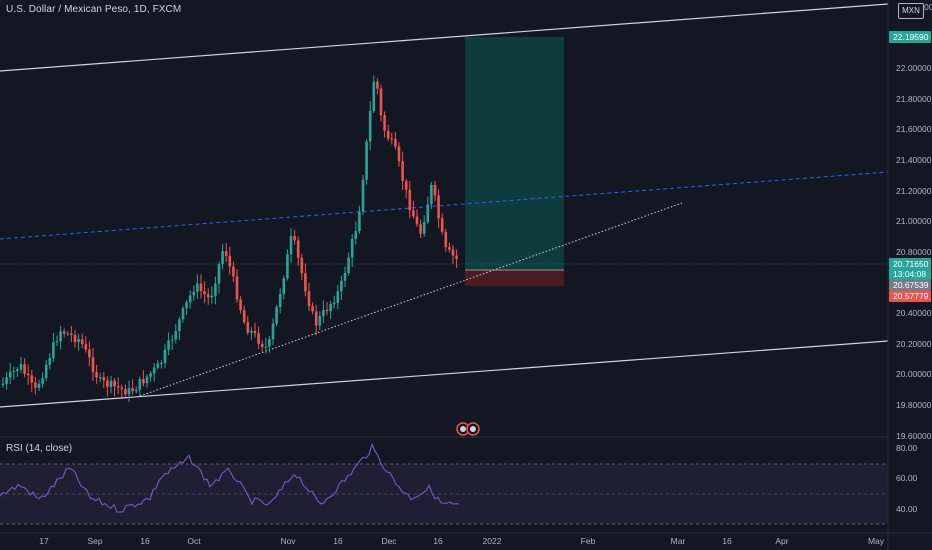 The width and height of the screenshot is (932, 550). What do you see at coordinates (781, 541) in the screenshot?
I see `time-tick: Apr` at bounding box center [781, 541].